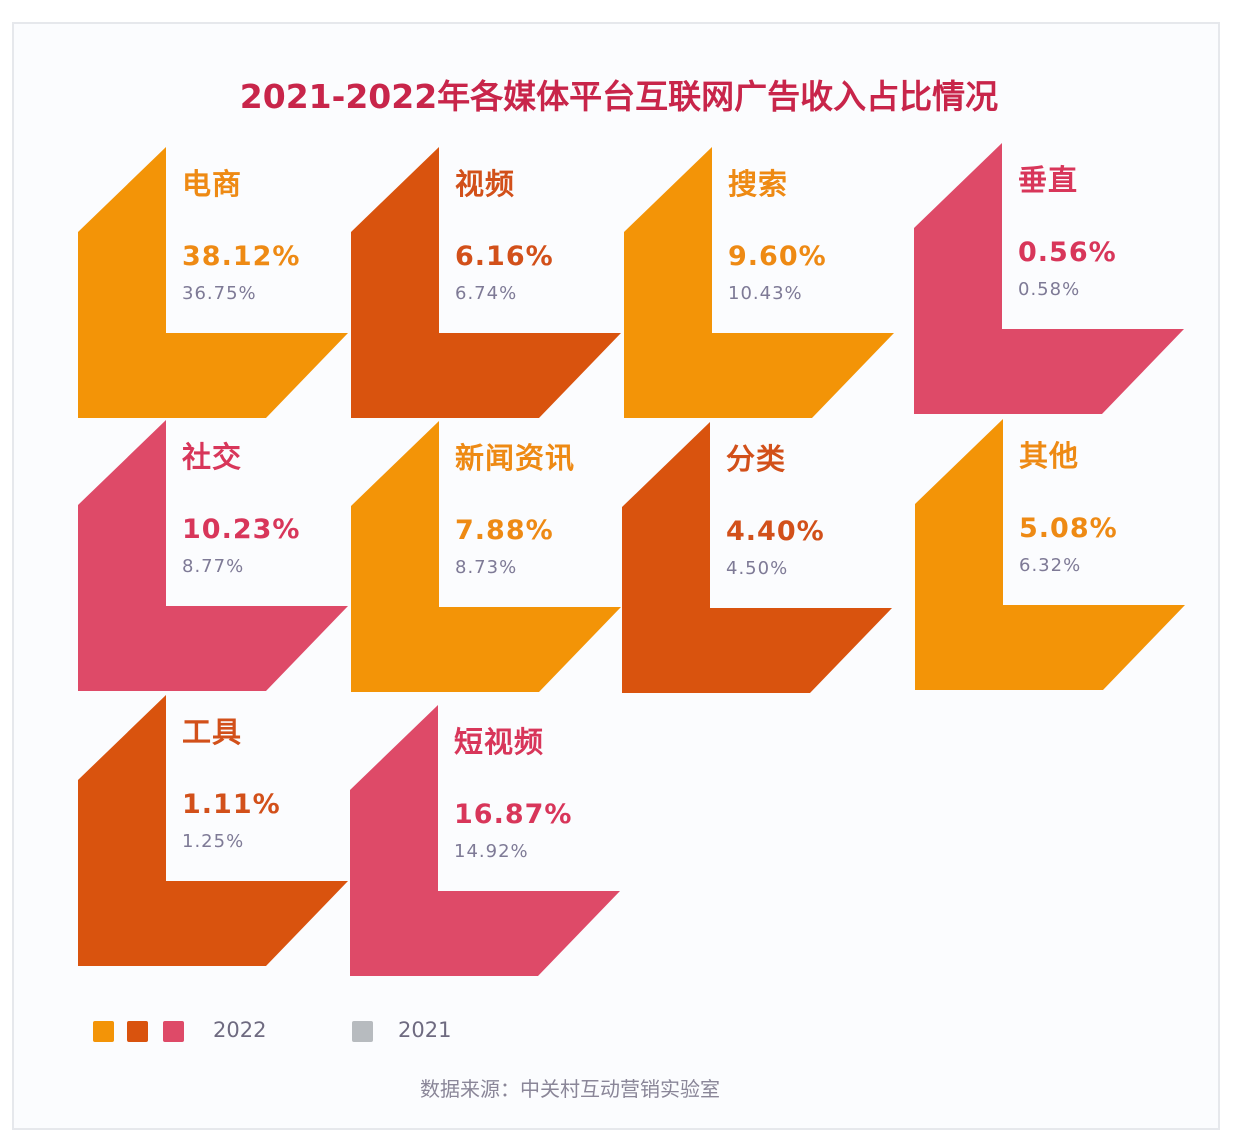  Describe the element at coordinates (756, 459) in the screenshot. I see `category-label: 分类` at that location.